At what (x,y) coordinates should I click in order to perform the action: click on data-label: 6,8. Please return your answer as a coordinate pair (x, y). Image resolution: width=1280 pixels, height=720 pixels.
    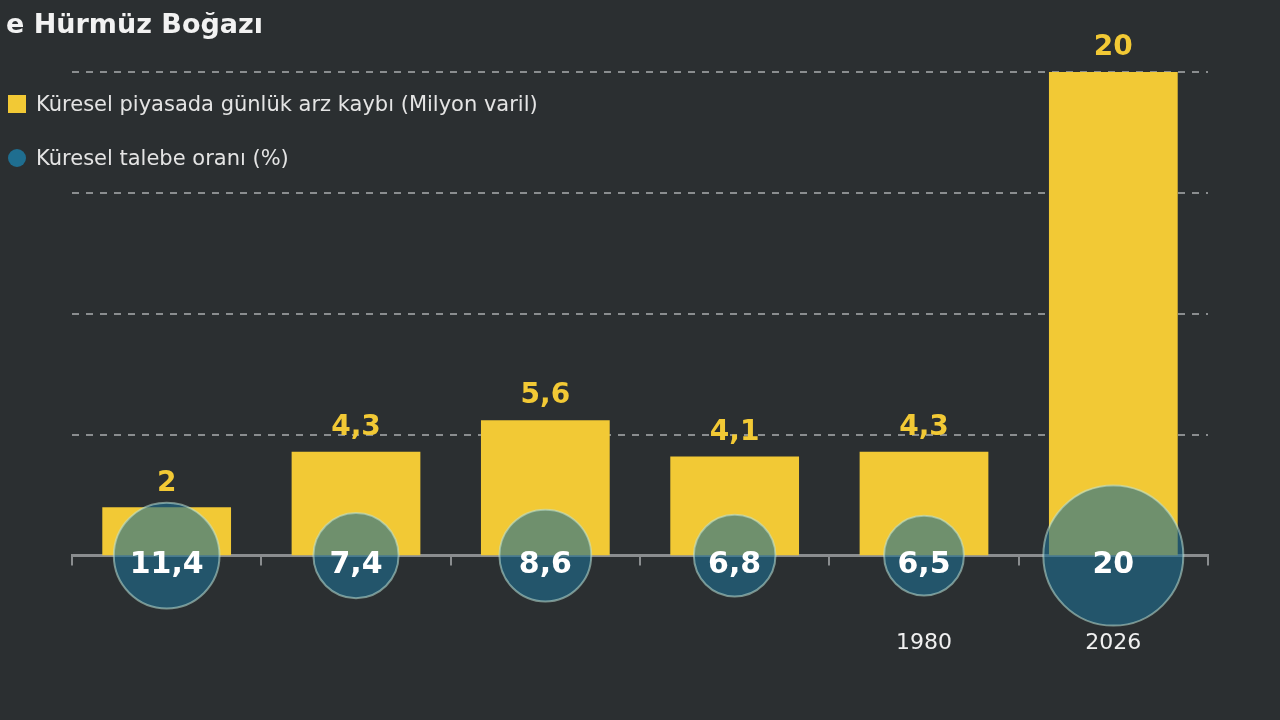
    Looking at the image, I should click on (735, 563).